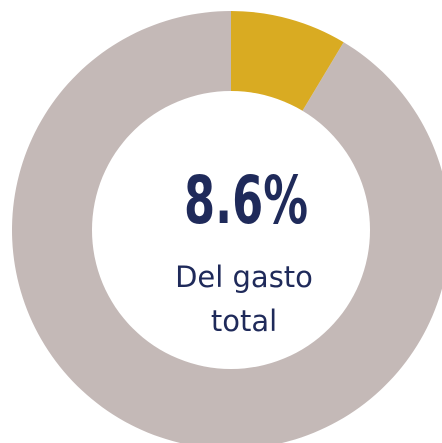 The height and width of the screenshot is (443, 442). I want to click on center-value: 8.6%, so click(246, 200).